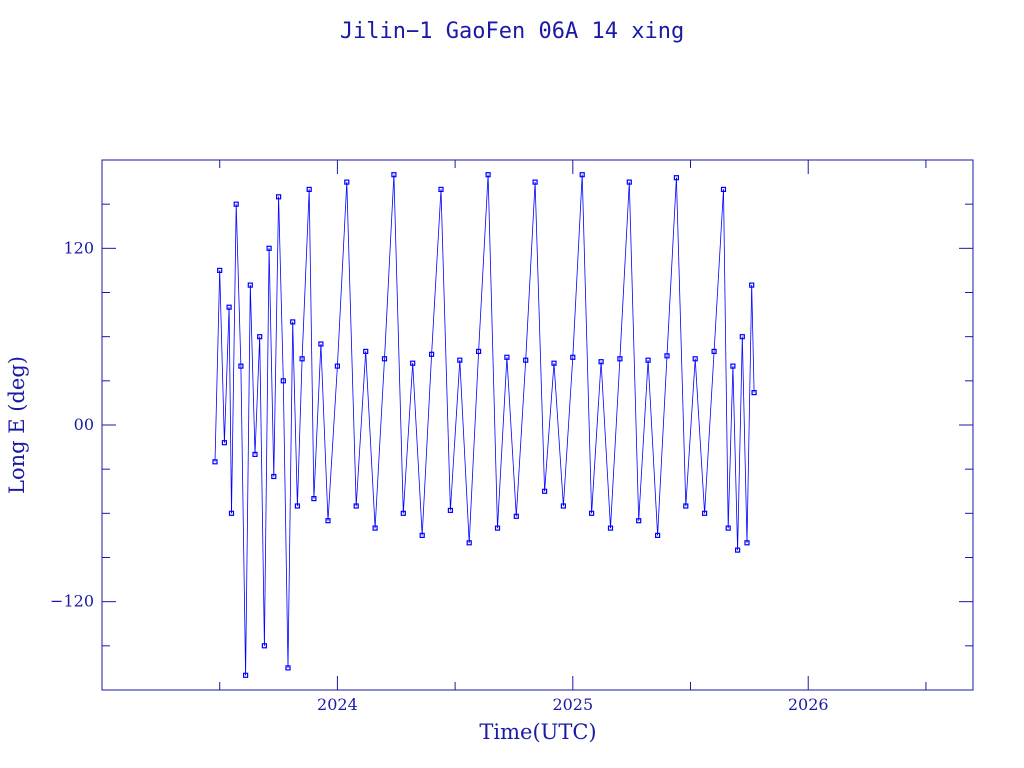 The width and height of the screenshot is (1024, 768). I want to click on x-axis-label: Time(UTC), so click(537, 732).